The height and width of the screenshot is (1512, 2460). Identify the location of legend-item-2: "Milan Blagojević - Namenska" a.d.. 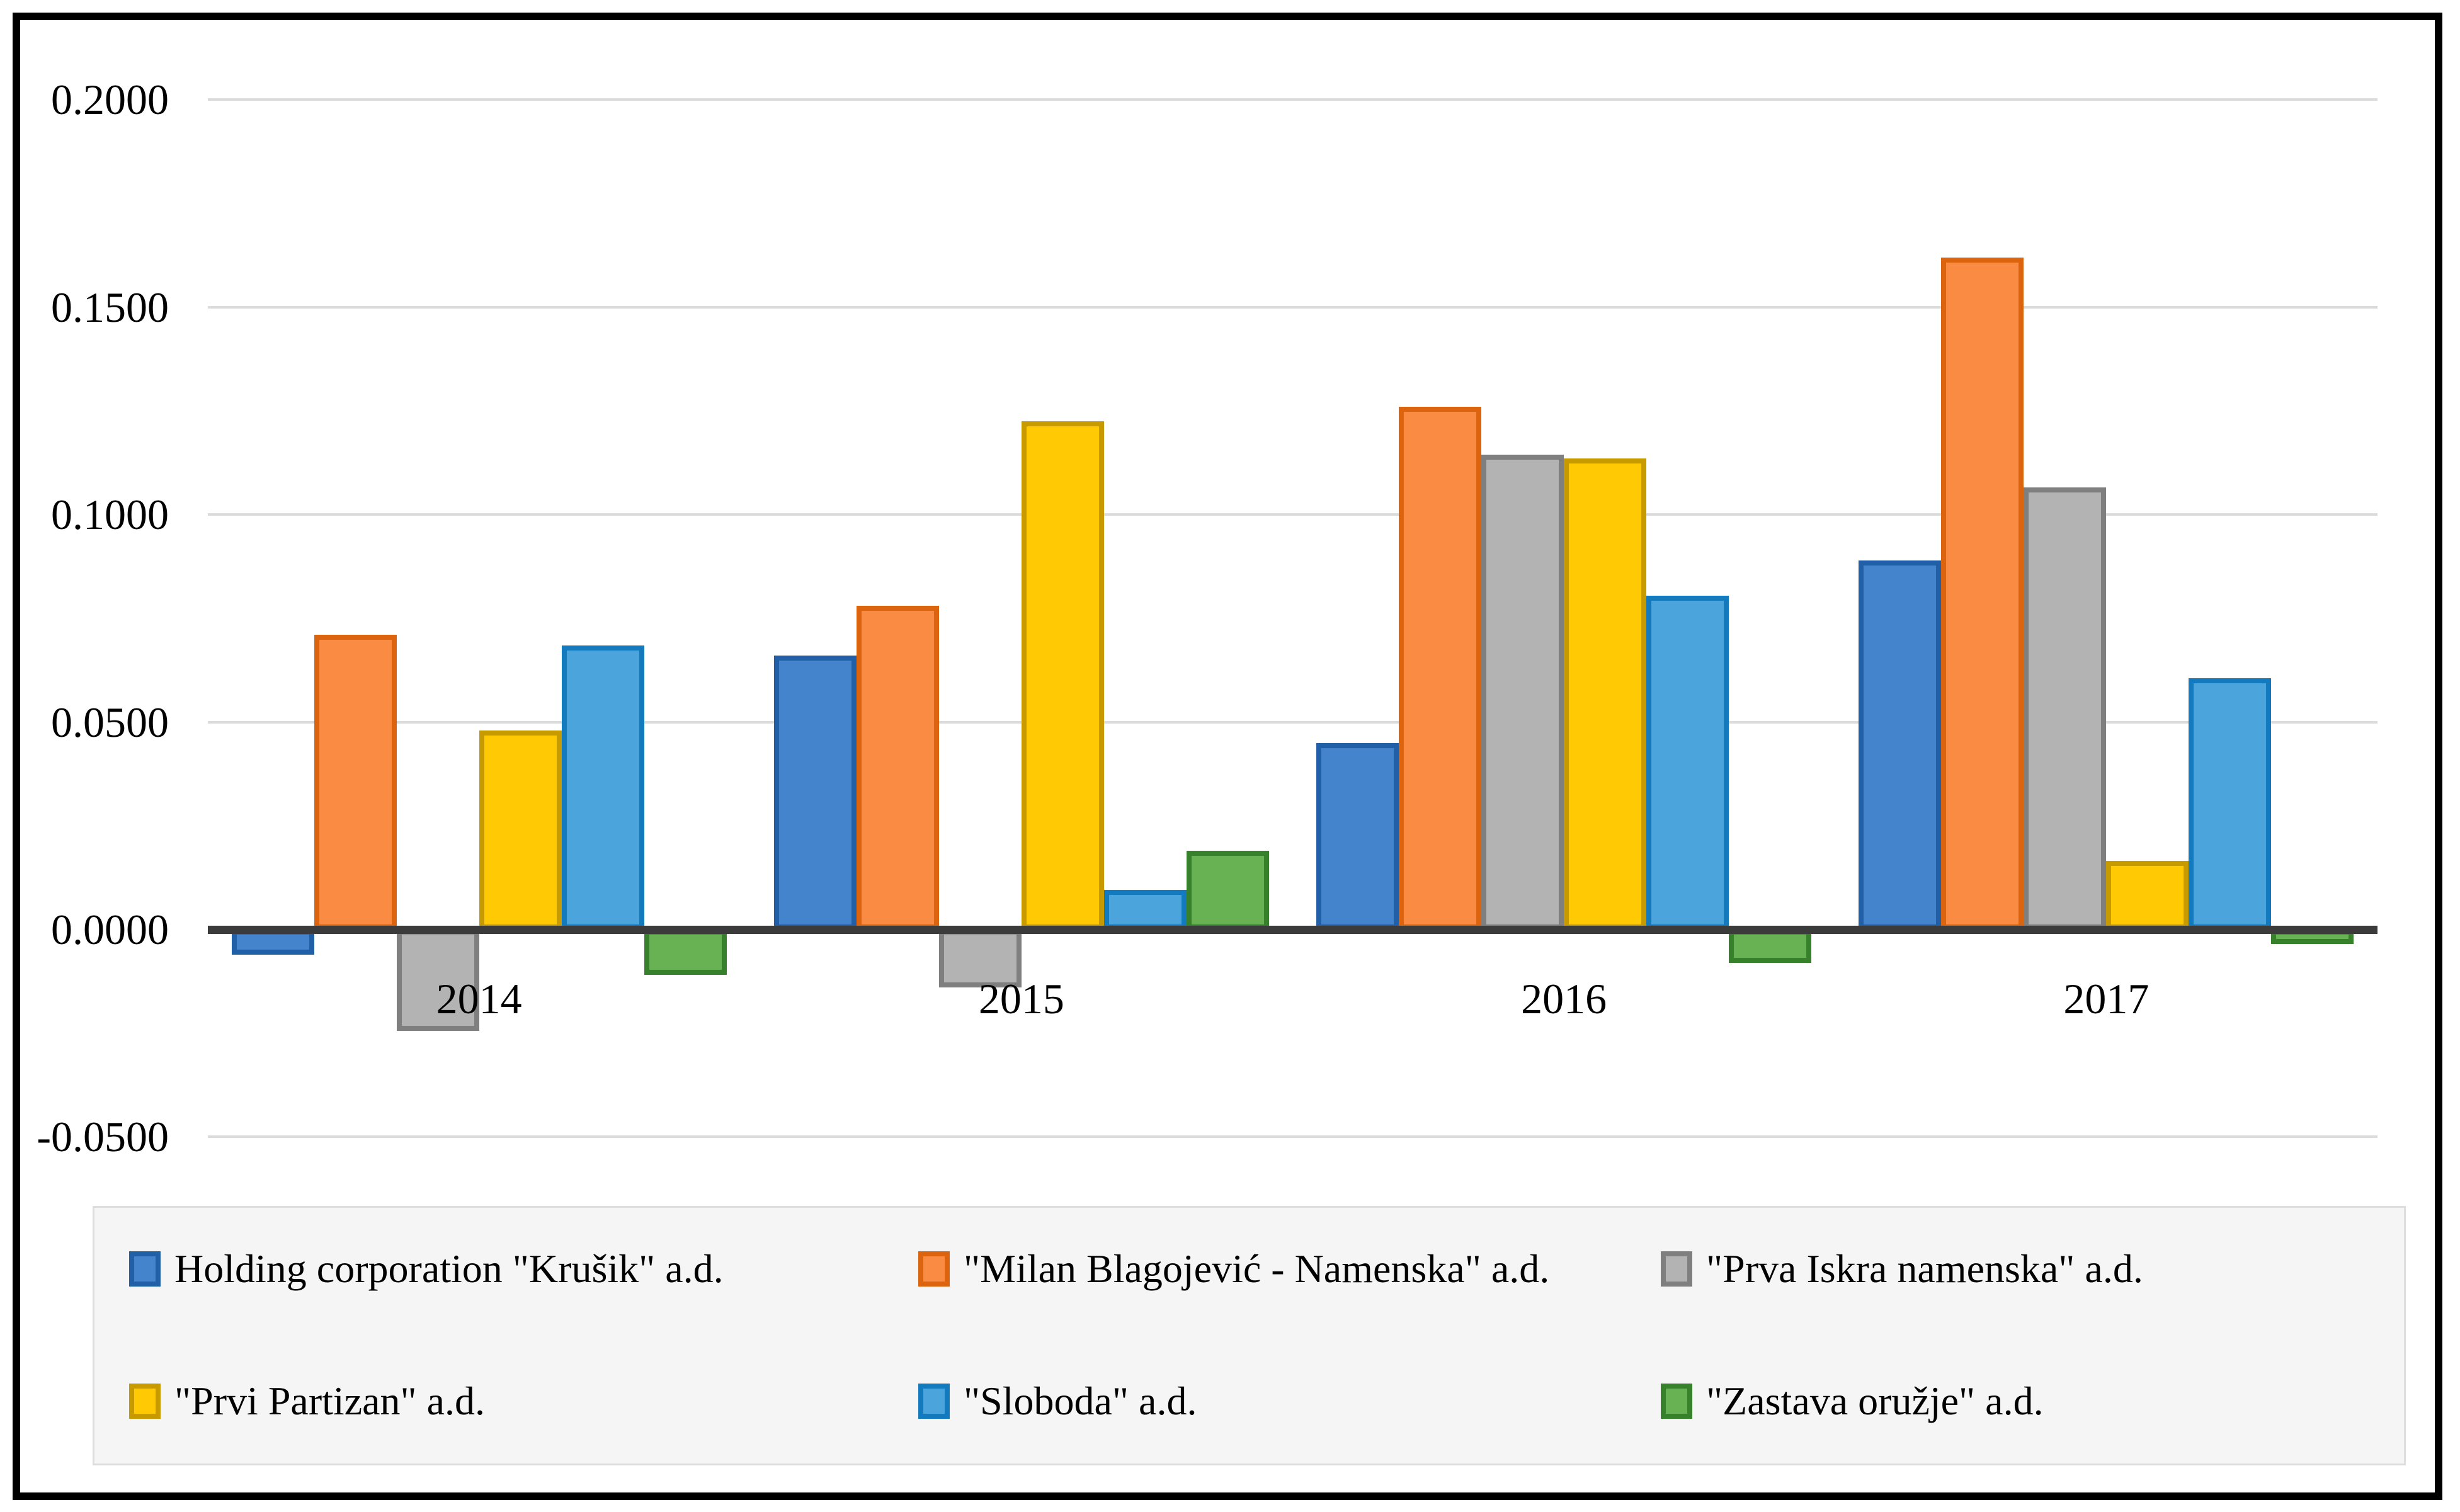
(1234, 1269).